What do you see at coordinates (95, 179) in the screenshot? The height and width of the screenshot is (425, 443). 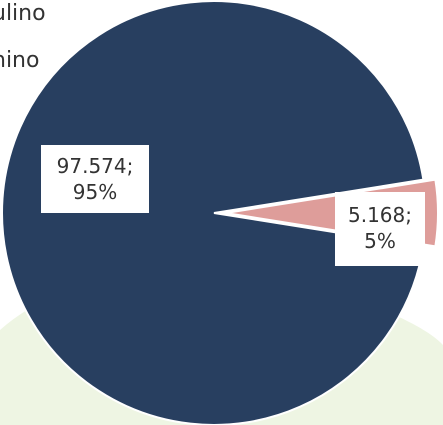 I see `data-label-1: 97.574; 95%` at bounding box center [95, 179].